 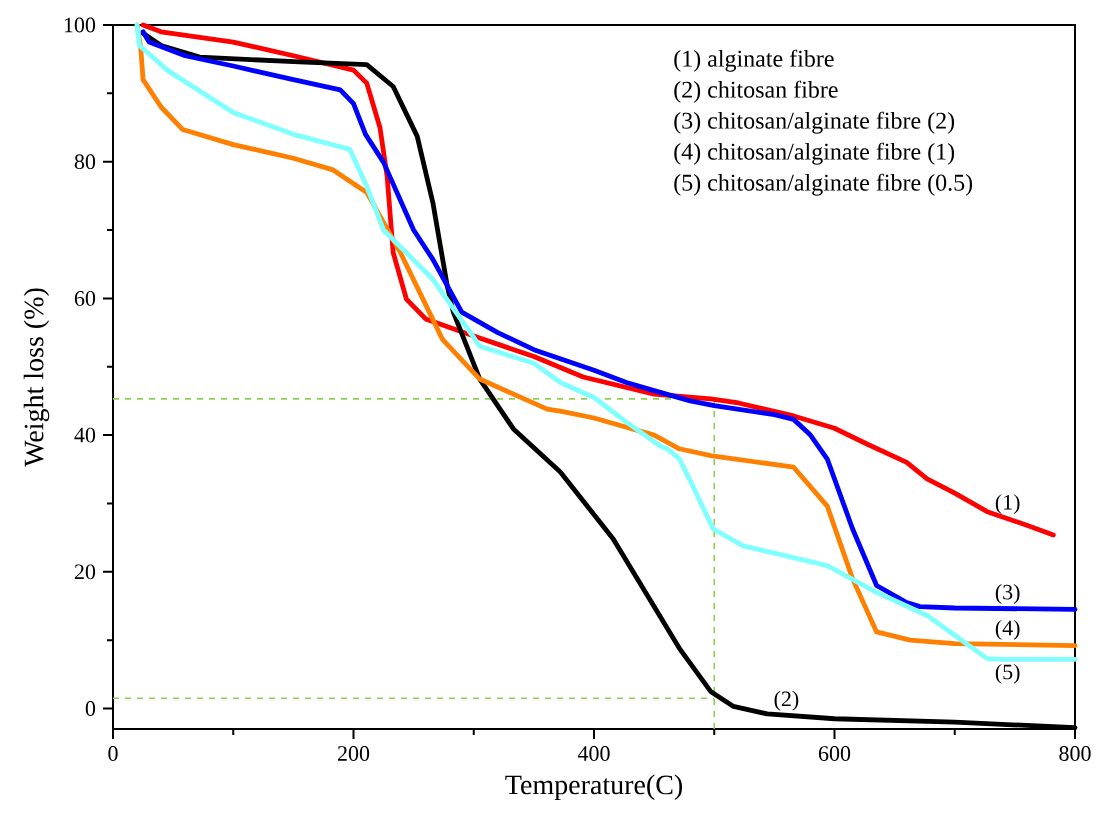 What do you see at coordinates (85, 572) in the screenshot?
I see `y-tick-label: 20` at bounding box center [85, 572].